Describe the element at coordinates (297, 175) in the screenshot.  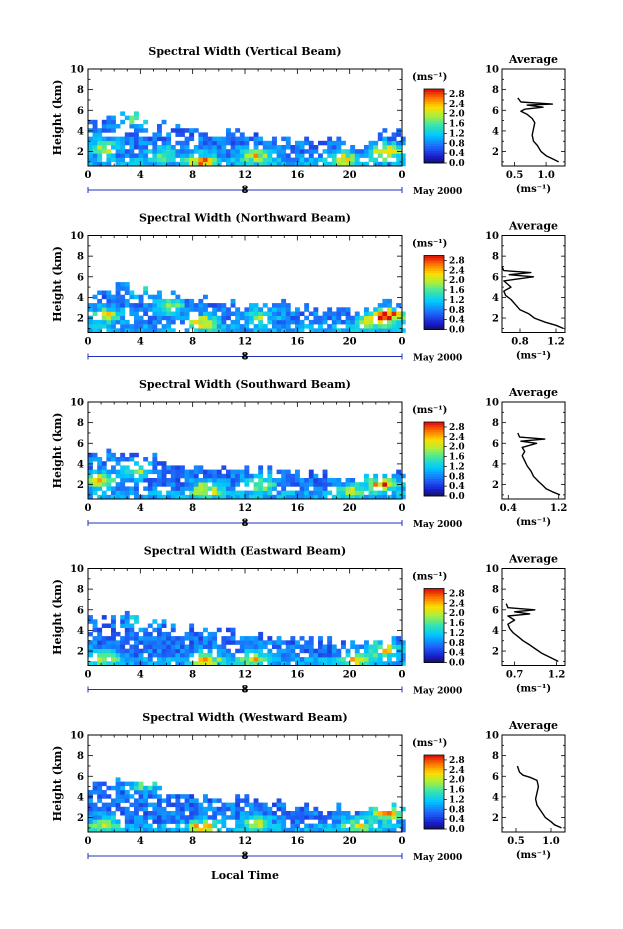
I see `x-tick-label: 16` at that location.